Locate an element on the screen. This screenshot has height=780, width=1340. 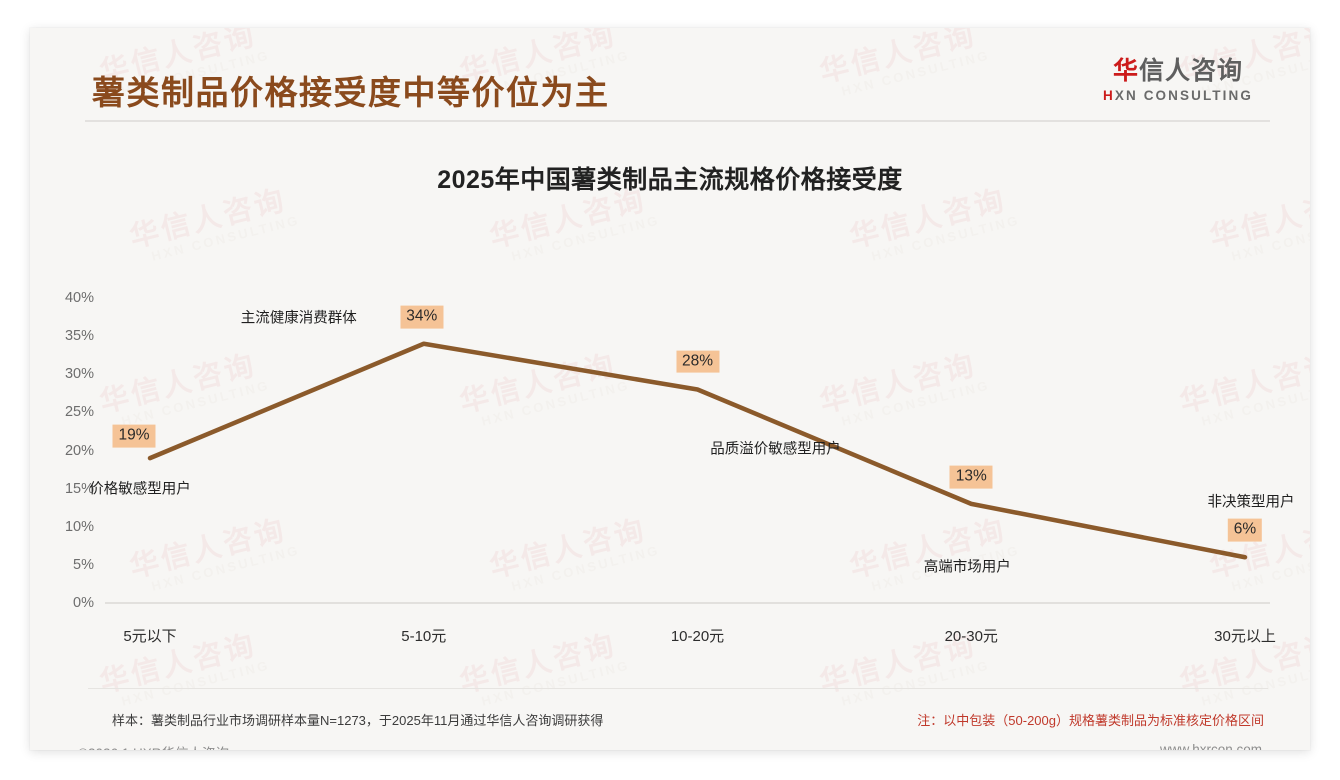
spec-note: 注：以中包装（50-200g）规格薯类制品为标准核定价格区间 is located at coordinates (1090, 720).